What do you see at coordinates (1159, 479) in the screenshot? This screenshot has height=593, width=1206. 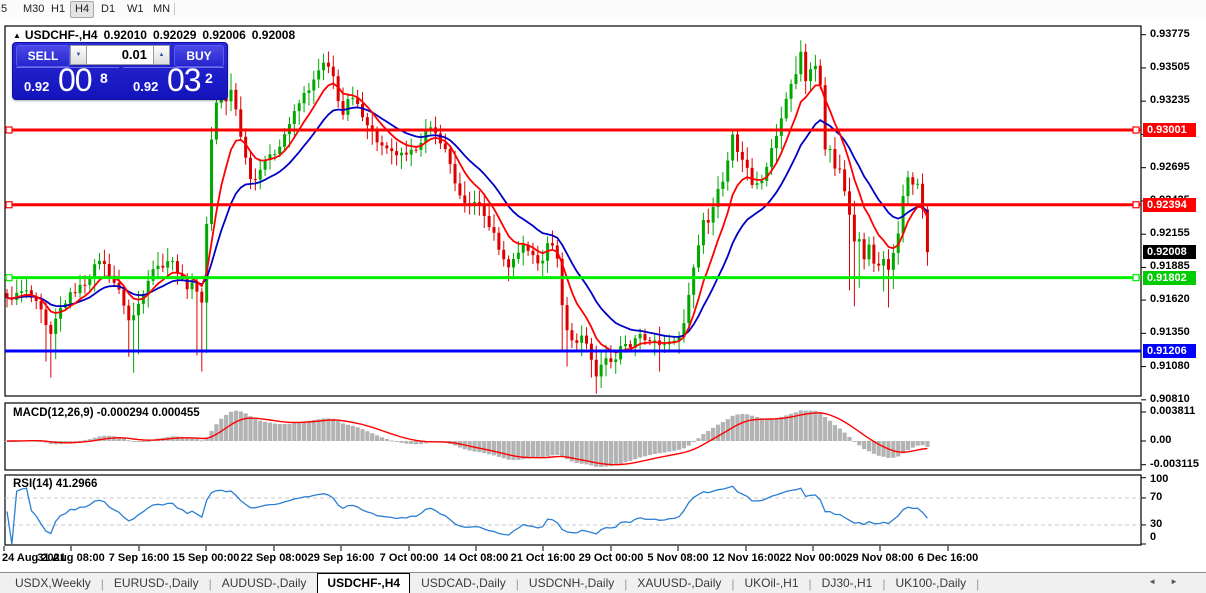 I see `rsi-axis-label: 100` at bounding box center [1159, 479].